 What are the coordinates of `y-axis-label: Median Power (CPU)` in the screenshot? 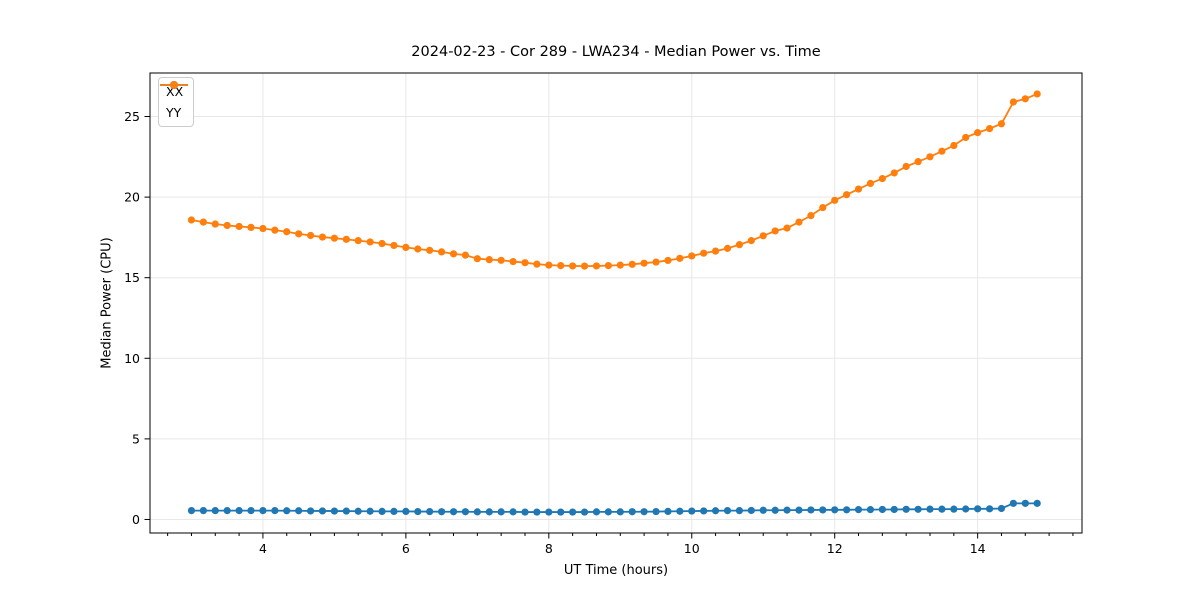 It's located at (107, 303).